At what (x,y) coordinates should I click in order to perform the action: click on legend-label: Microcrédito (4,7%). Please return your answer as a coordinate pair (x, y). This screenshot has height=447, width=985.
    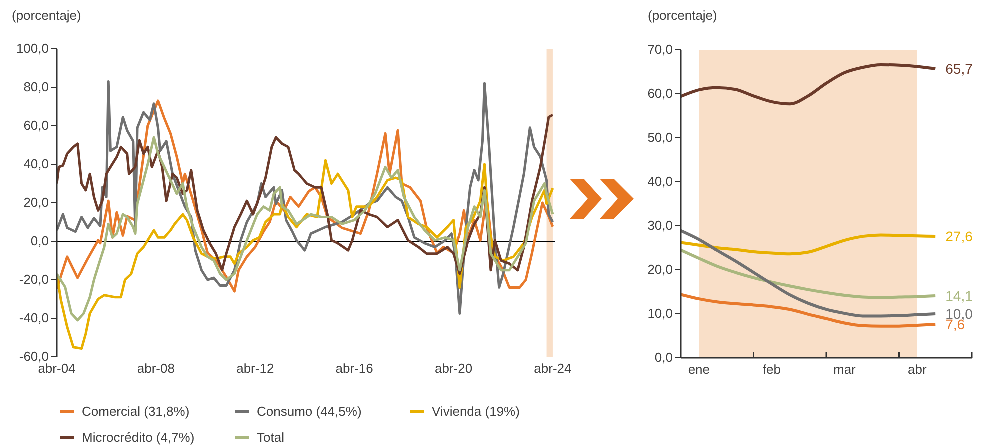
    Looking at the image, I should click on (138, 437).